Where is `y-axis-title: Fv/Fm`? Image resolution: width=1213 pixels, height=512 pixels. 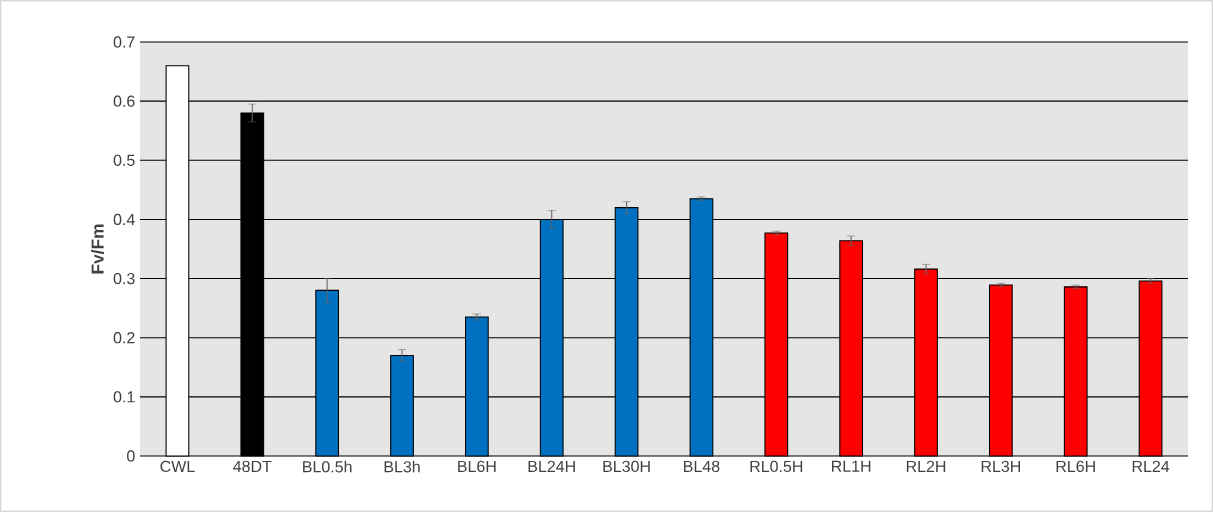 y-axis-title: Fv/Fm is located at coordinates (97, 249).